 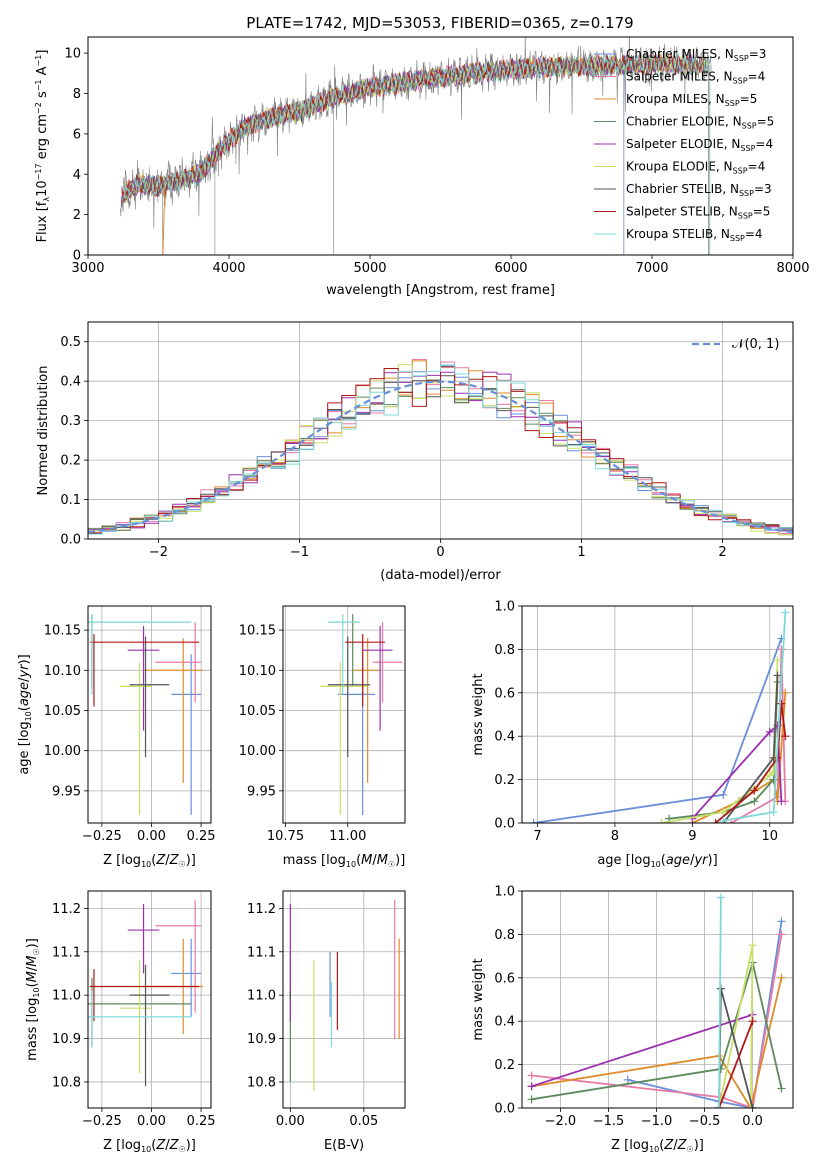 I want to click on mass-vs-z-axes-grid, so click(x=149, y=999).